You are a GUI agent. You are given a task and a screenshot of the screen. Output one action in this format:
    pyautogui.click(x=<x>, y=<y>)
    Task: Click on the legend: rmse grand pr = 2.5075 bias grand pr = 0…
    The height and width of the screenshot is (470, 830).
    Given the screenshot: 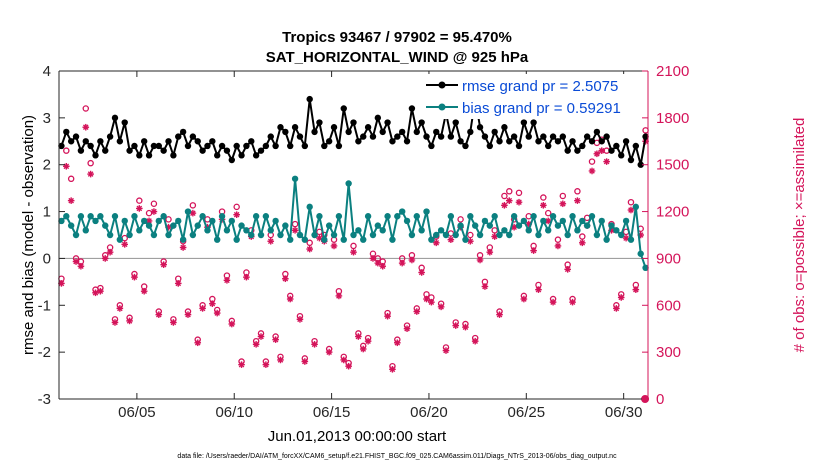 What is the action you would take?
    pyautogui.click(x=531, y=96)
    